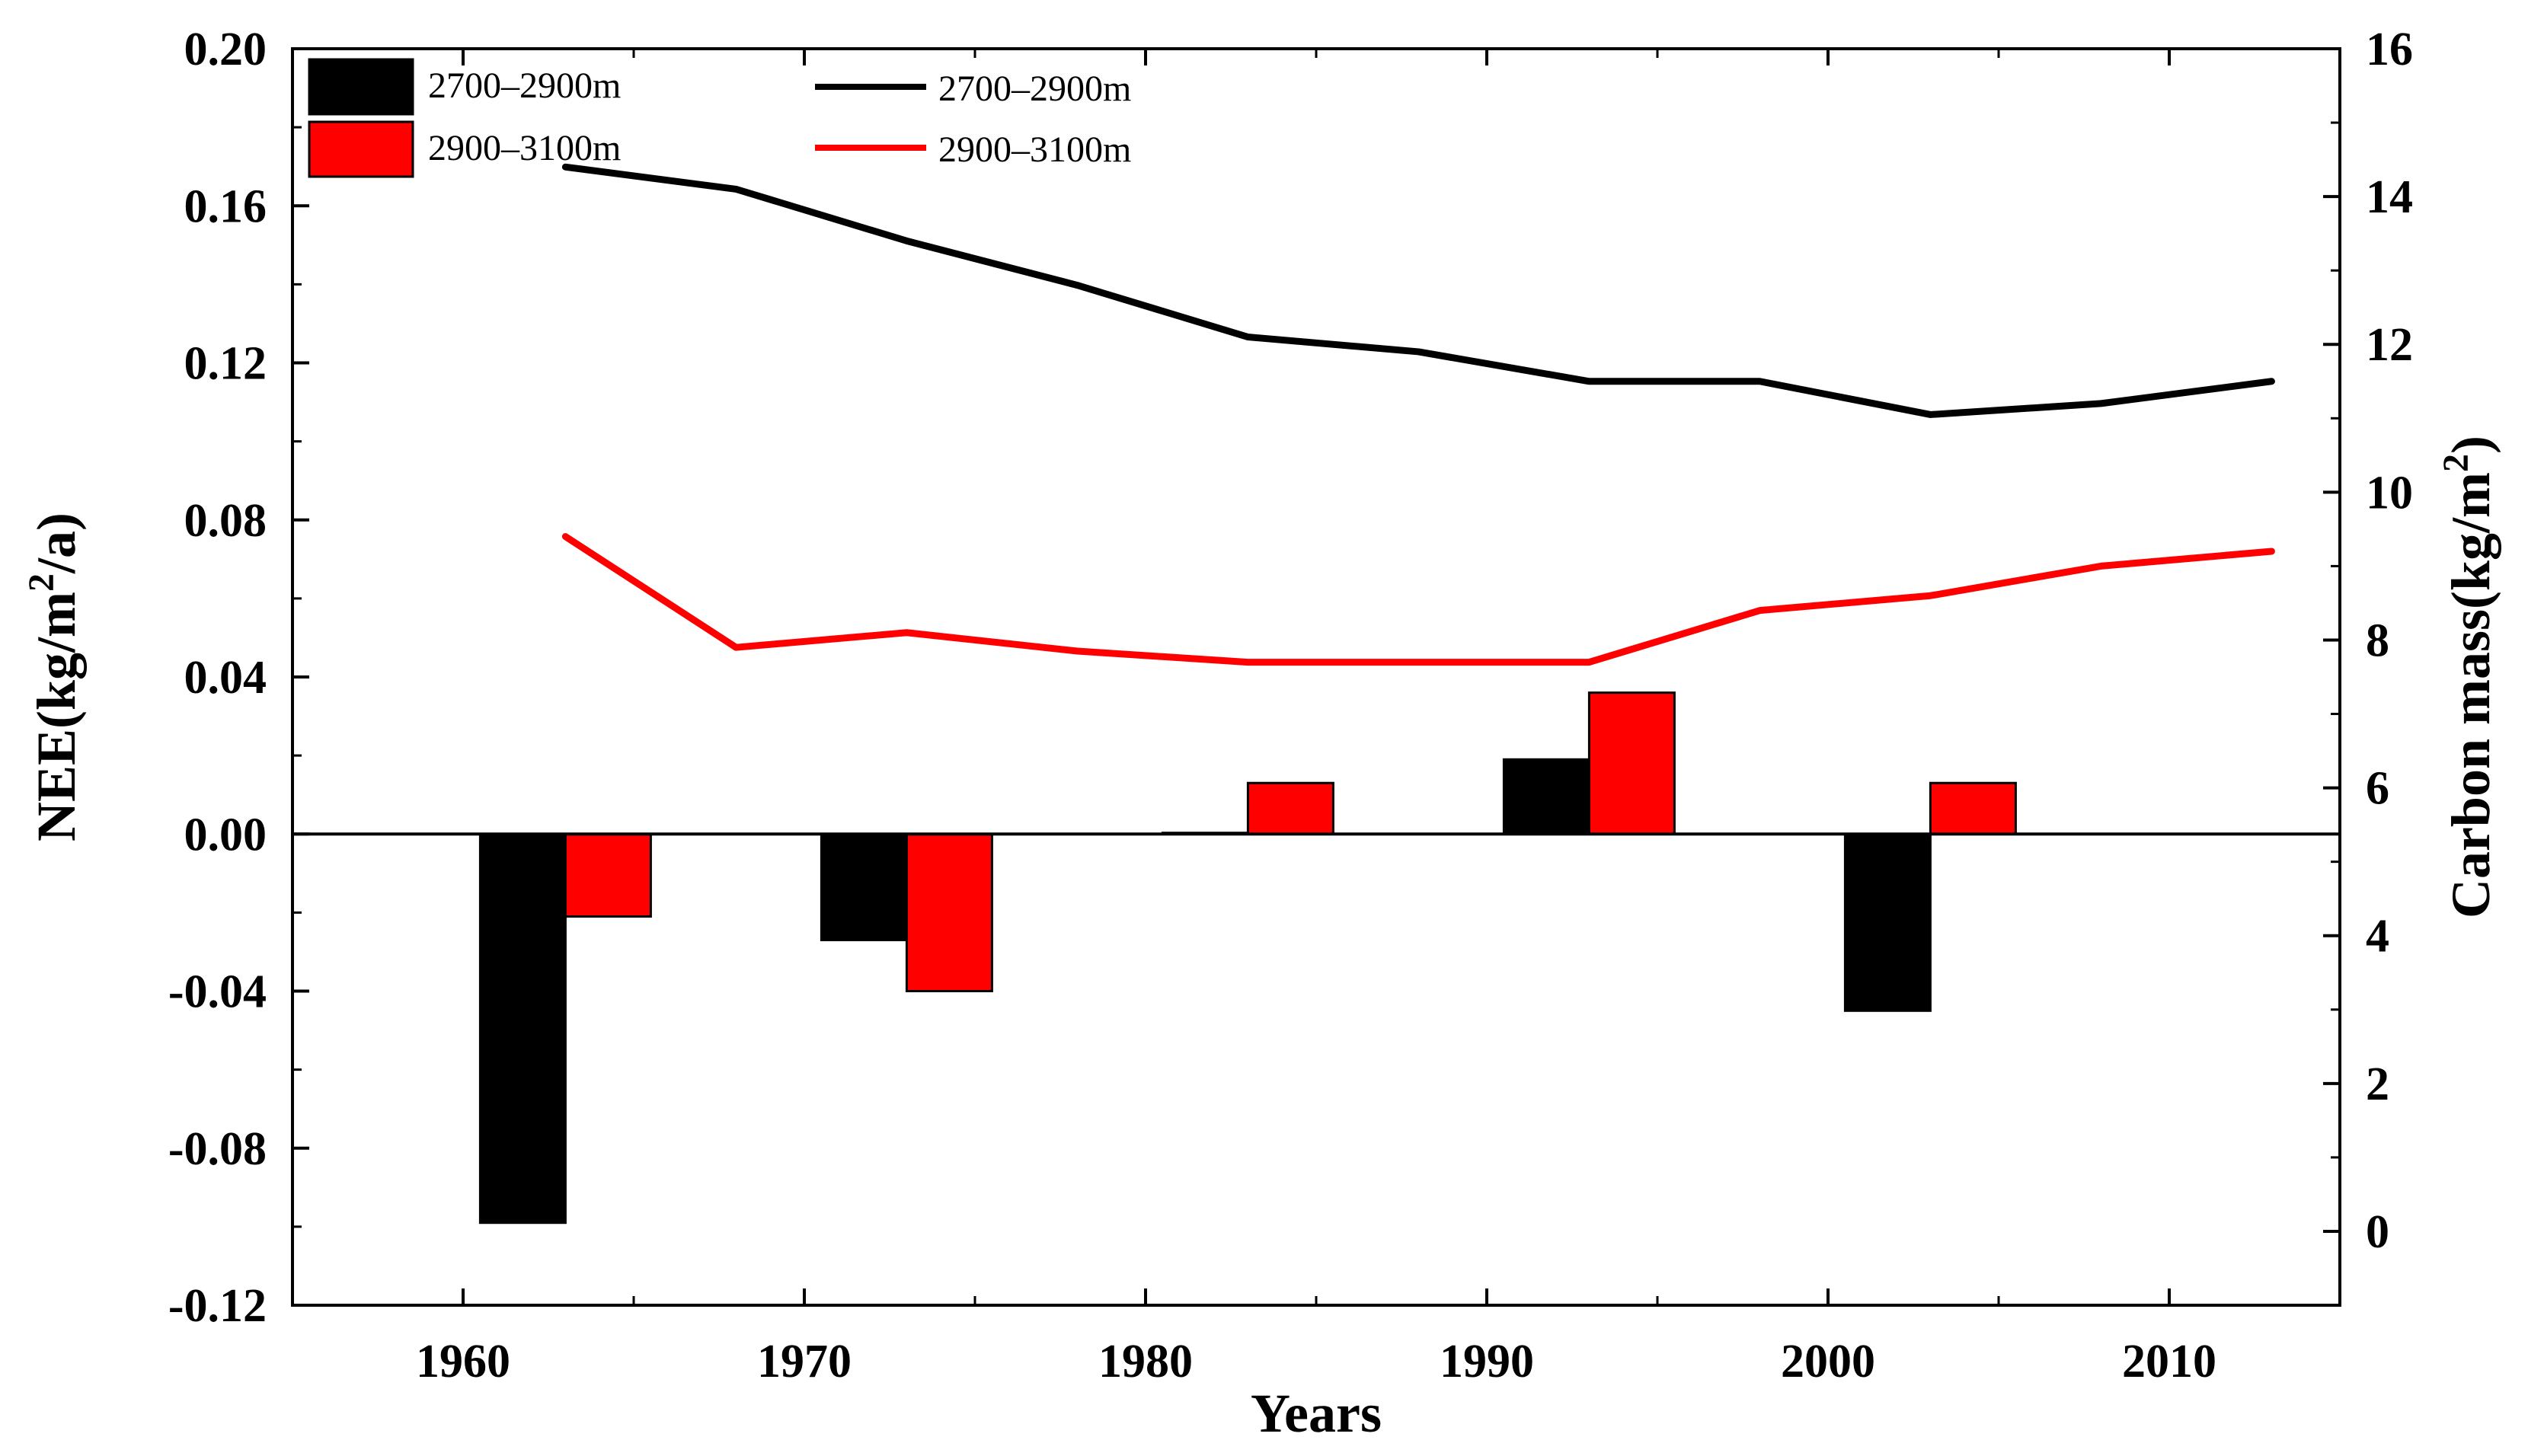 The width and height of the screenshot is (2528, 1456). I want to click on y-left-tick-label: -0.04, so click(217, 992).